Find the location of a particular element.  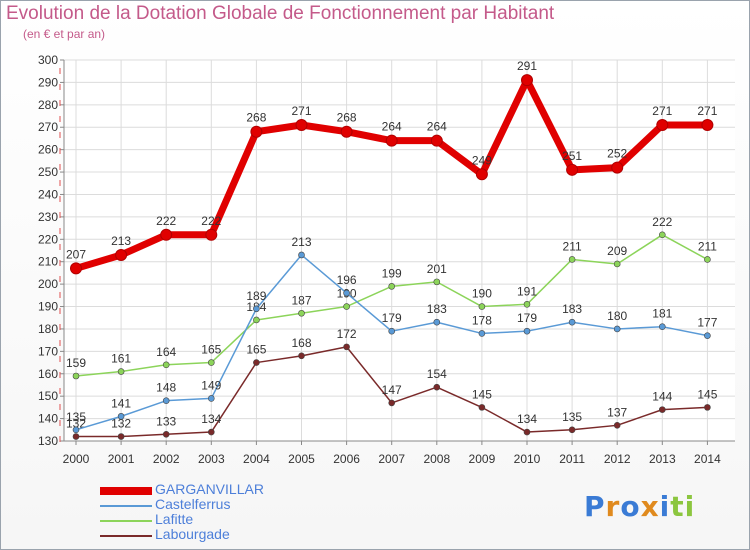

data-label-labourgade: 147 is located at coordinates (392, 390).